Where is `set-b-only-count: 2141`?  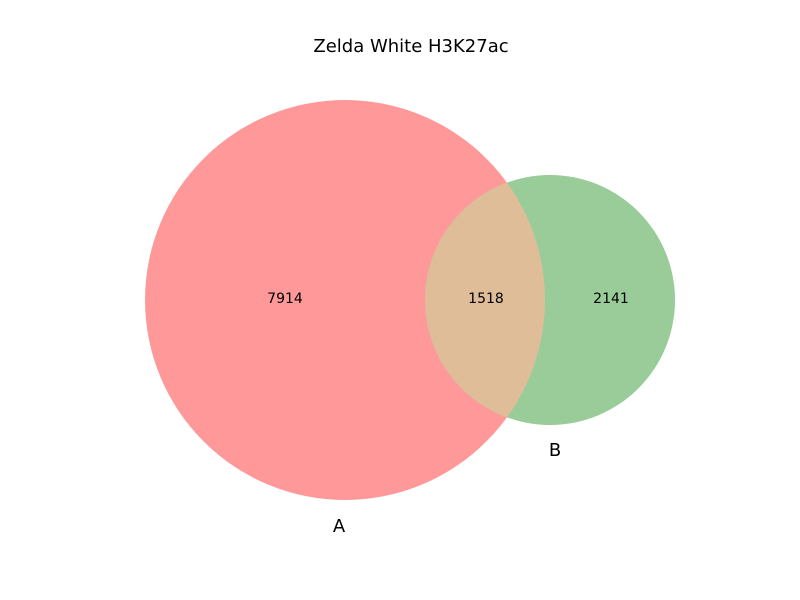 set-b-only-count: 2141 is located at coordinates (611, 299).